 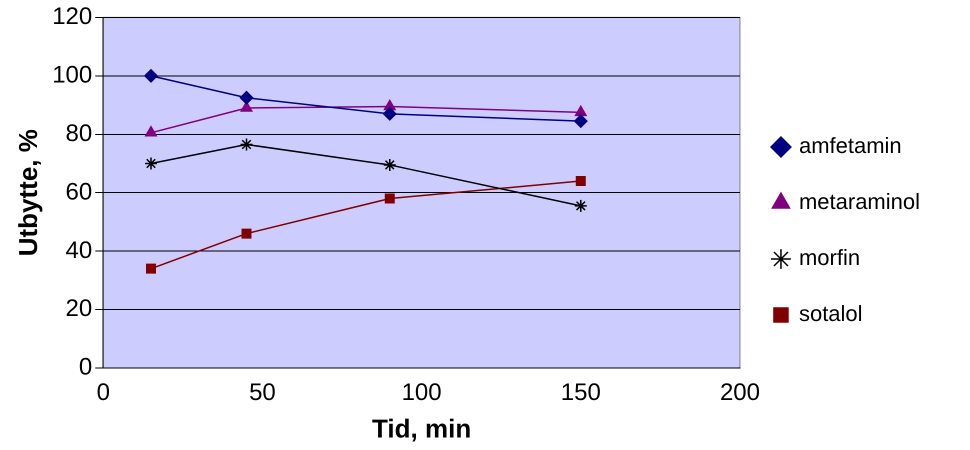 I want to click on legend-label: metaraminol, so click(x=859, y=201).